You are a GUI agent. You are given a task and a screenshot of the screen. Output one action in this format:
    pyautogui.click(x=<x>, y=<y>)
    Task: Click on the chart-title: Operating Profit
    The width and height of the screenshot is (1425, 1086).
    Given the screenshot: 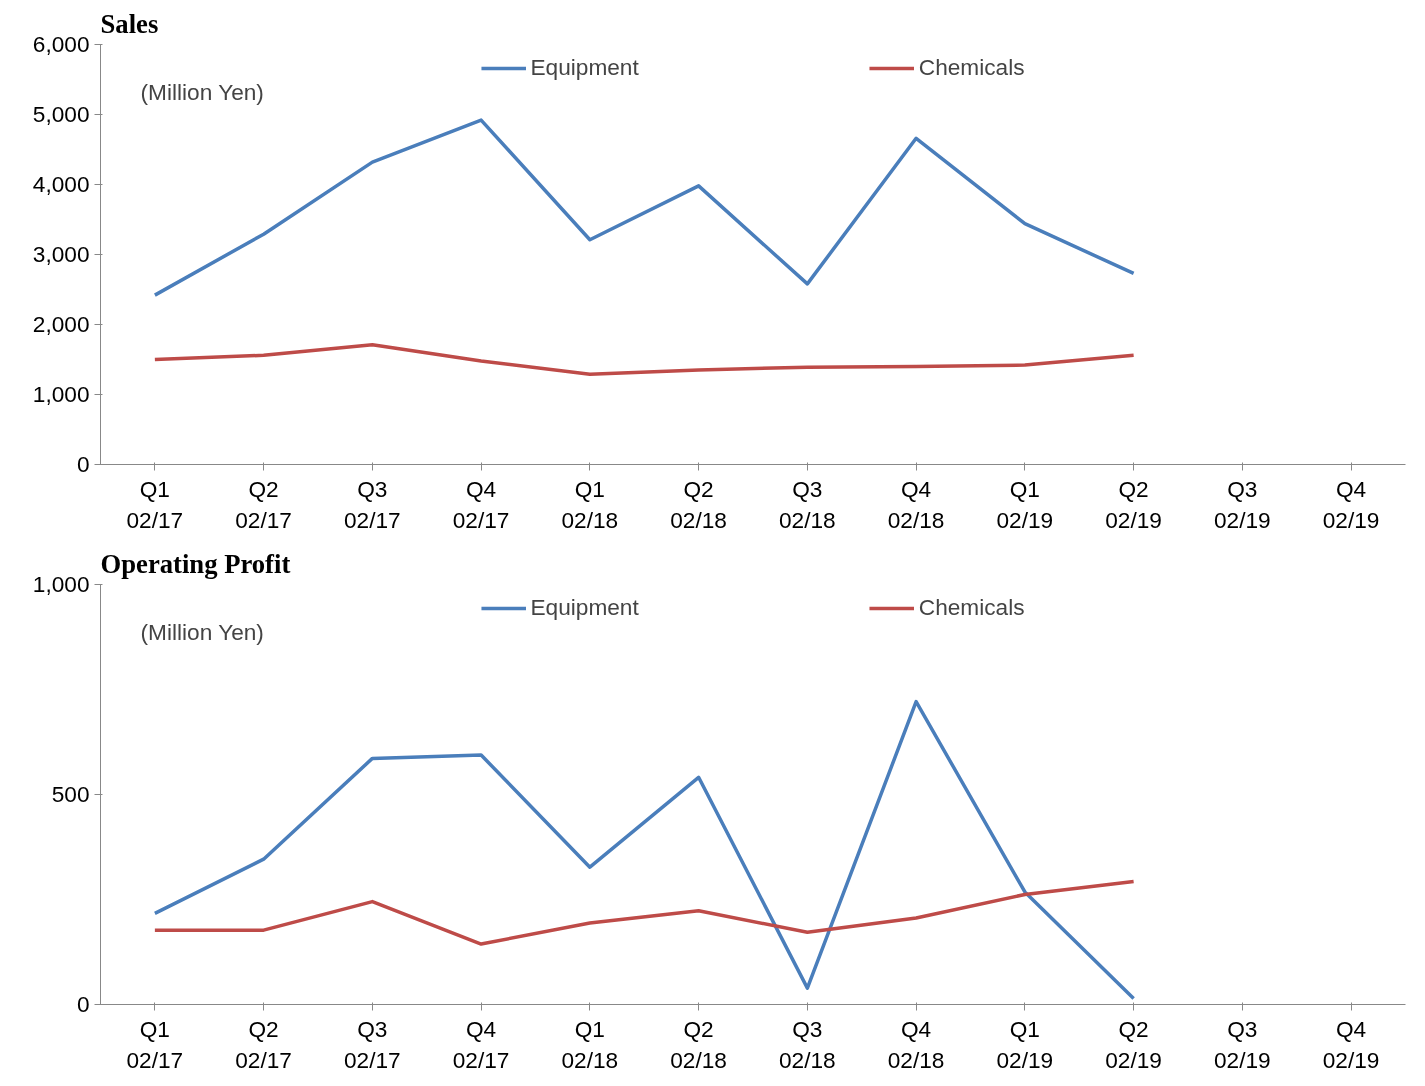 What is the action you would take?
    pyautogui.click(x=195, y=563)
    